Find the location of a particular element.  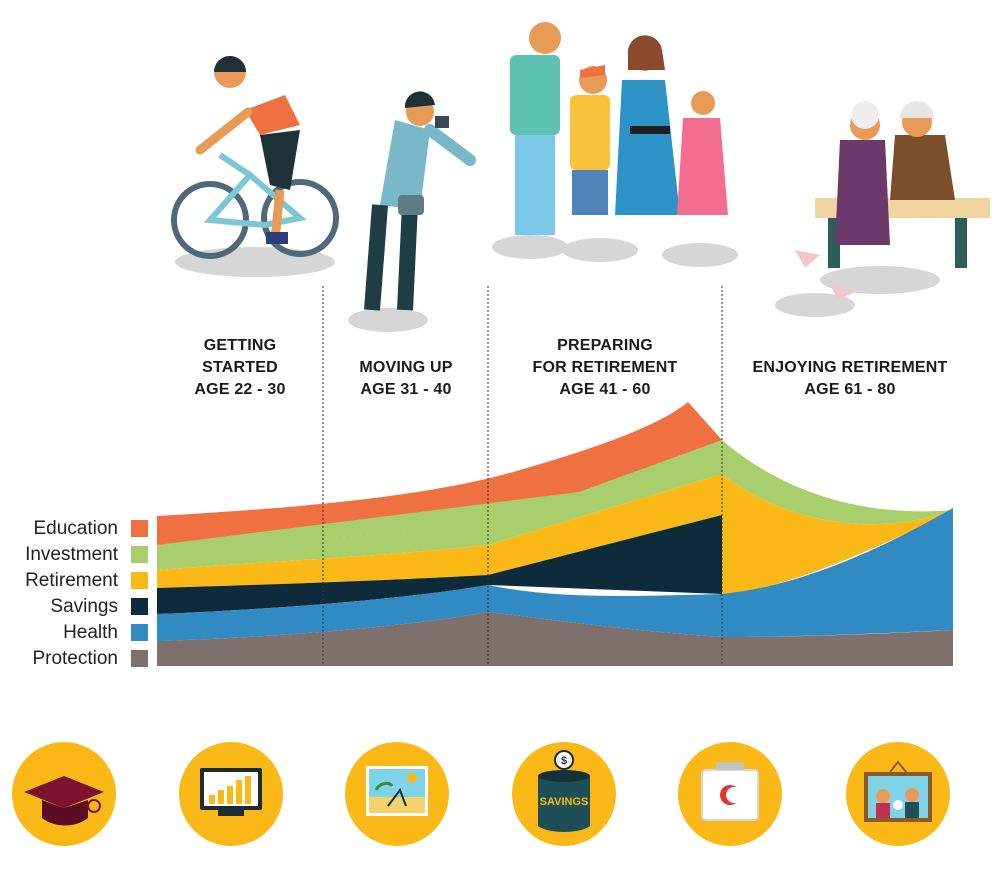

stage-label-moving-up: MOVING UP AGE 31 - 40 is located at coordinates (406, 379).